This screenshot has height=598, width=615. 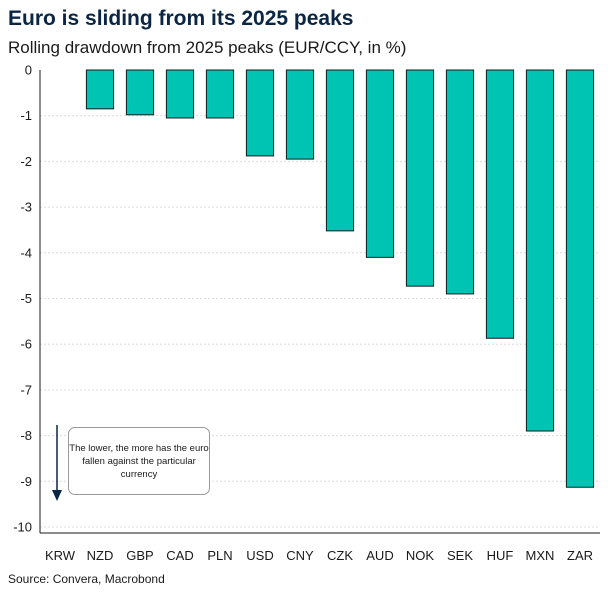 I want to click on x-tick-label: NZD, so click(x=100, y=555).